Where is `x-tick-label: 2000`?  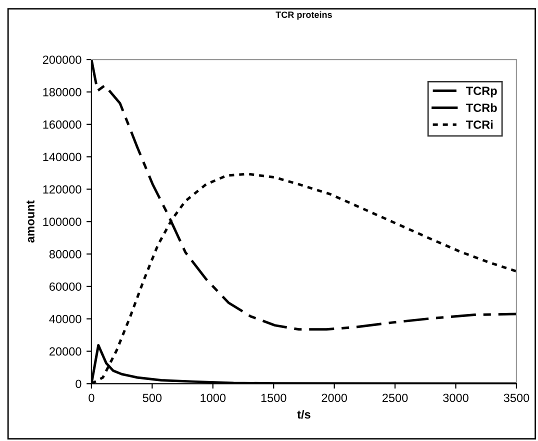
x-tick-label: 2000 is located at coordinates (334, 398).